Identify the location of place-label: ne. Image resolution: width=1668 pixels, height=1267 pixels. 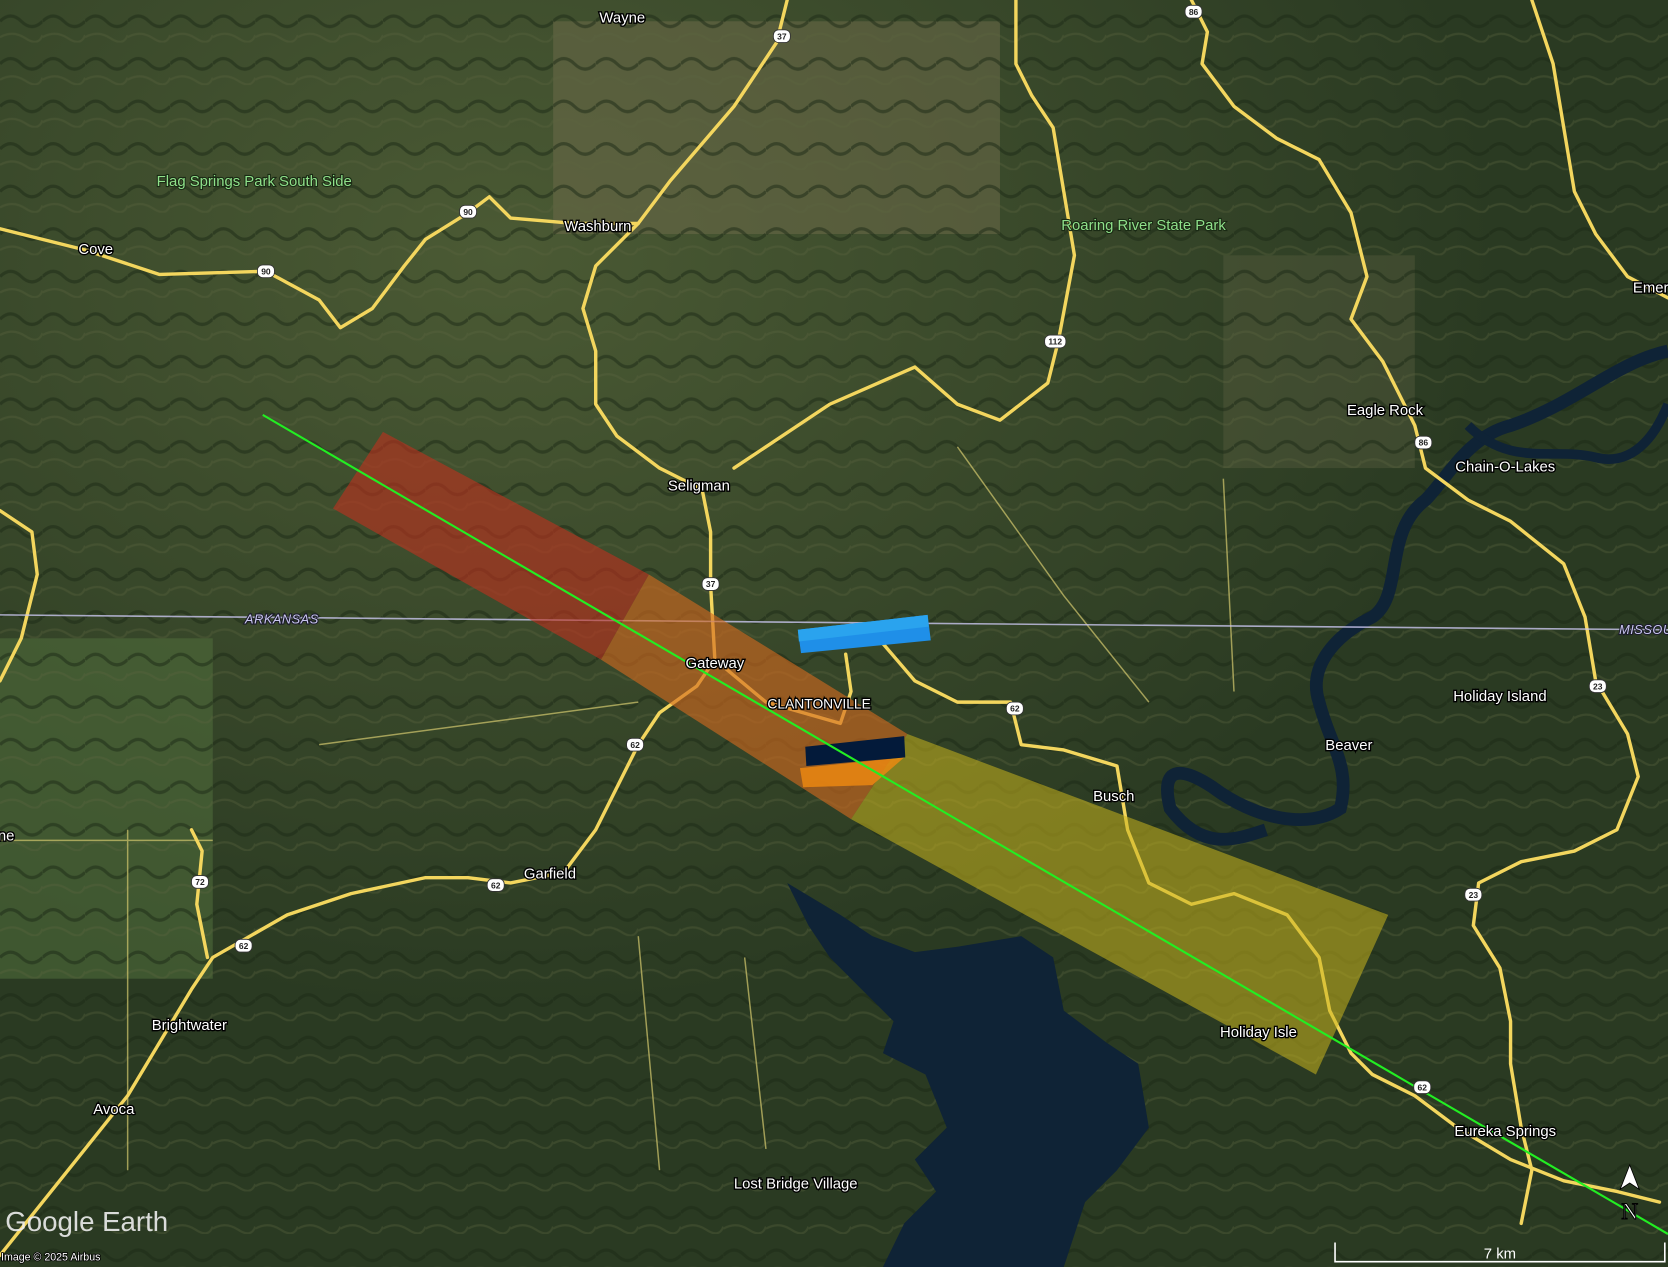
(8, 836).